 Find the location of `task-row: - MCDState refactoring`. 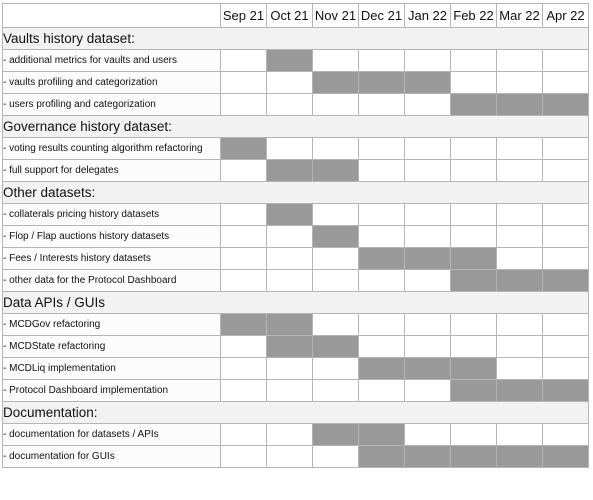

task-row: - MCDState refactoring is located at coordinates (295, 346).